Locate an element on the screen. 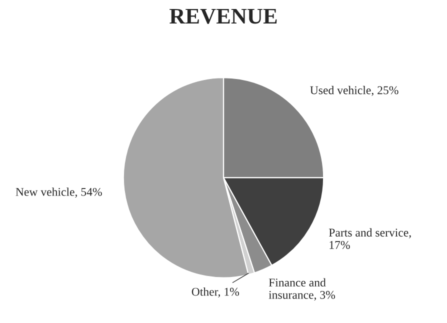  slice-label: Finance and insurance, 3% is located at coordinates (302, 289).